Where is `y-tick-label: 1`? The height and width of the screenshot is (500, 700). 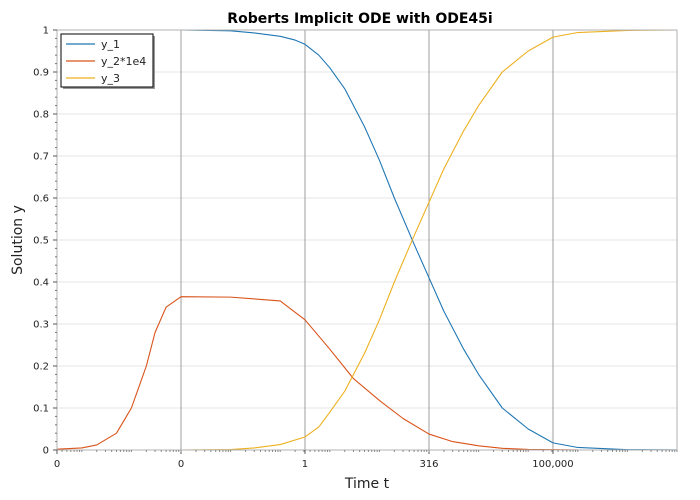 y-tick-label: 1 is located at coordinates (46, 31).